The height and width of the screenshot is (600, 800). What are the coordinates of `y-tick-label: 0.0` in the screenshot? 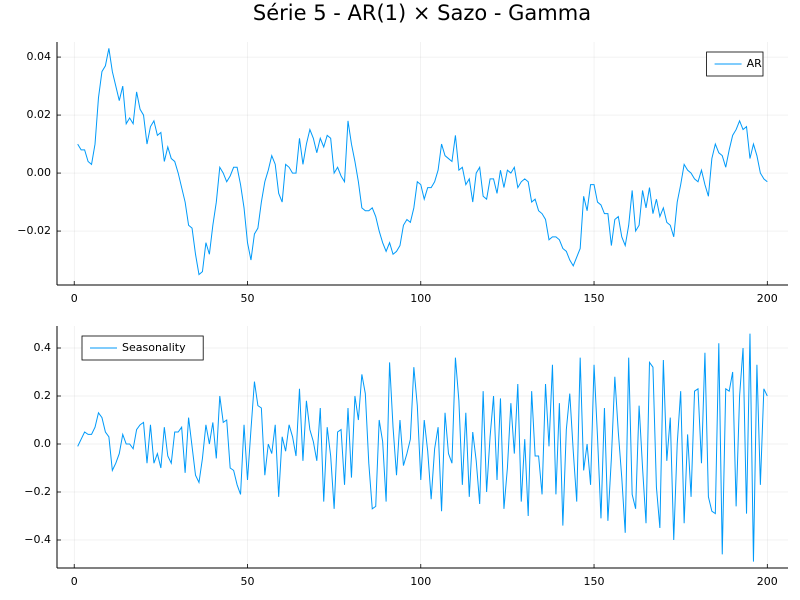 It's located at (43, 443).